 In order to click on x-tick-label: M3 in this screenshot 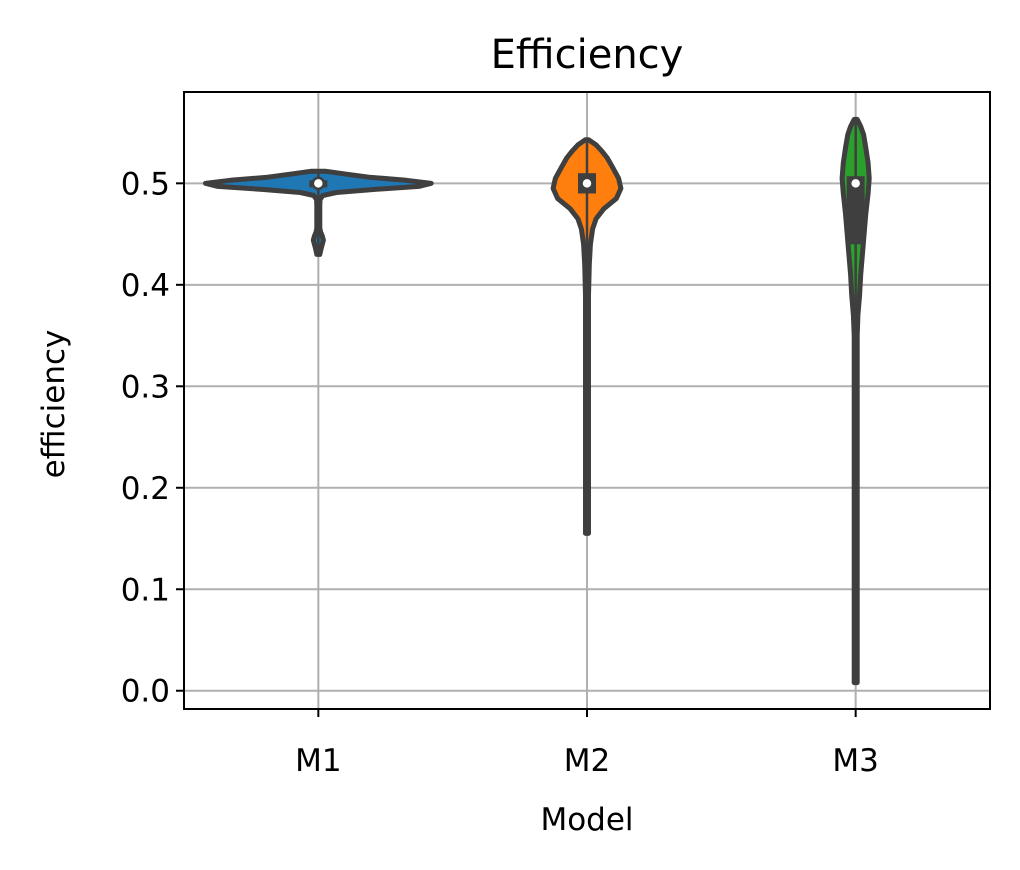, I will do `click(855, 761)`.